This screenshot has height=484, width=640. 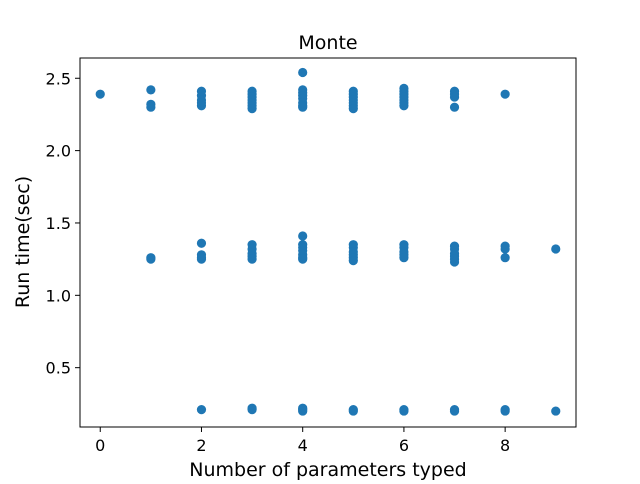 What do you see at coordinates (201, 445) in the screenshot?
I see `x-tick-label: 2` at bounding box center [201, 445].